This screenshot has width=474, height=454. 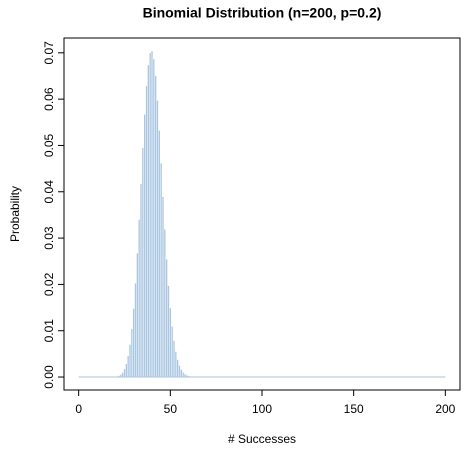 I want to click on y-tick-label: 0.06, so click(x=49, y=99).